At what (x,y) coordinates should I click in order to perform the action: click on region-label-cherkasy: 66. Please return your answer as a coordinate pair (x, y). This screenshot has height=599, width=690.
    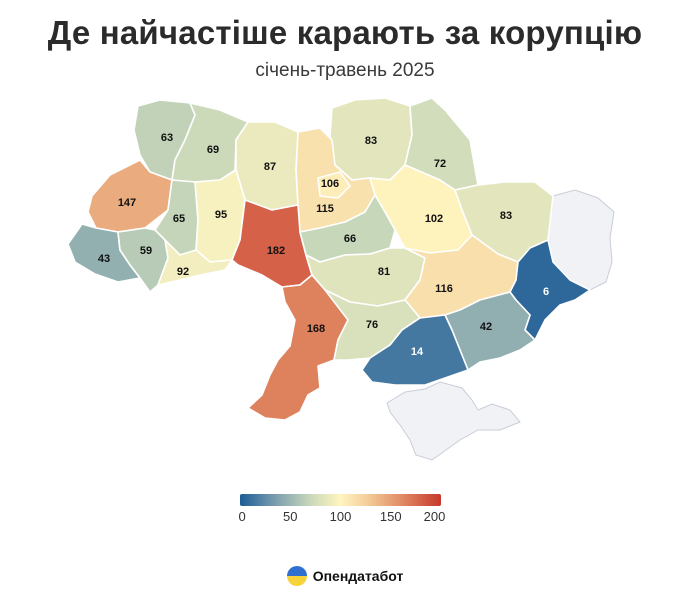
    Looking at the image, I should click on (350, 239).